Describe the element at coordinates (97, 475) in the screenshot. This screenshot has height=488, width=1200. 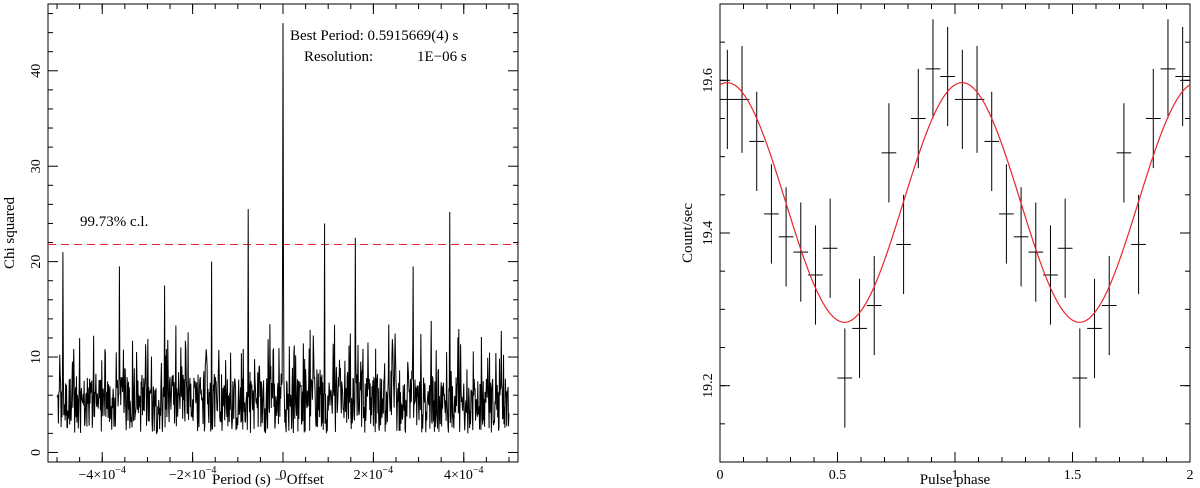
I see `periodogram-x-tick-mantissa: −4×10` at that location.